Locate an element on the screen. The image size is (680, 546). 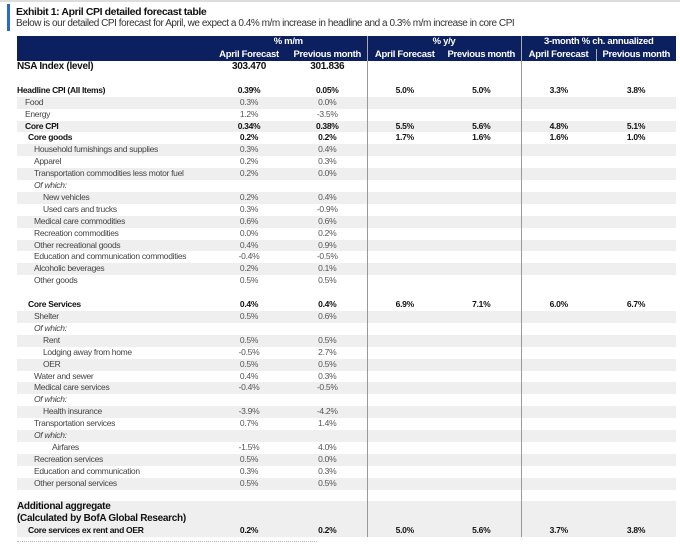
value-cell: 3.7% is located at coordinates (558, 531).